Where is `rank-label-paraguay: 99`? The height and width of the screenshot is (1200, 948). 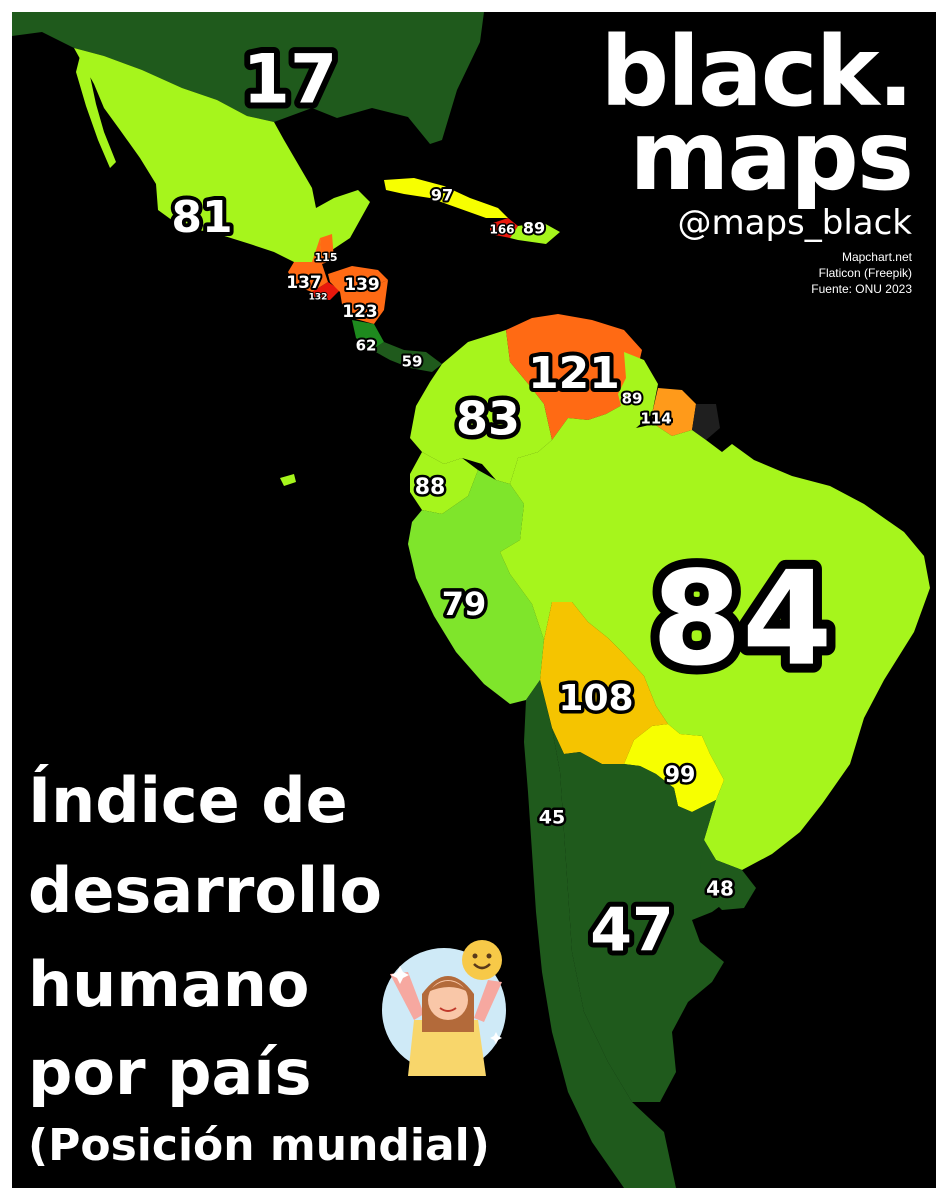
rank-label-paraguay: 99 is located at coordinates (680, 775).